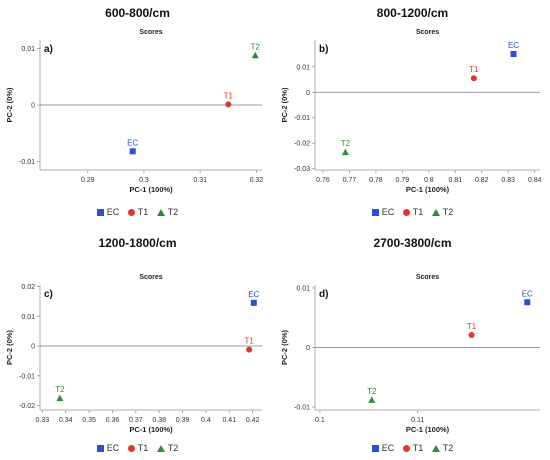 The height and width of the screenshot is (460, 550). What do you see at coordinates (48, 294) in the screenshot?
I see `panel-letter: c)` at bounding box center [48, 294].